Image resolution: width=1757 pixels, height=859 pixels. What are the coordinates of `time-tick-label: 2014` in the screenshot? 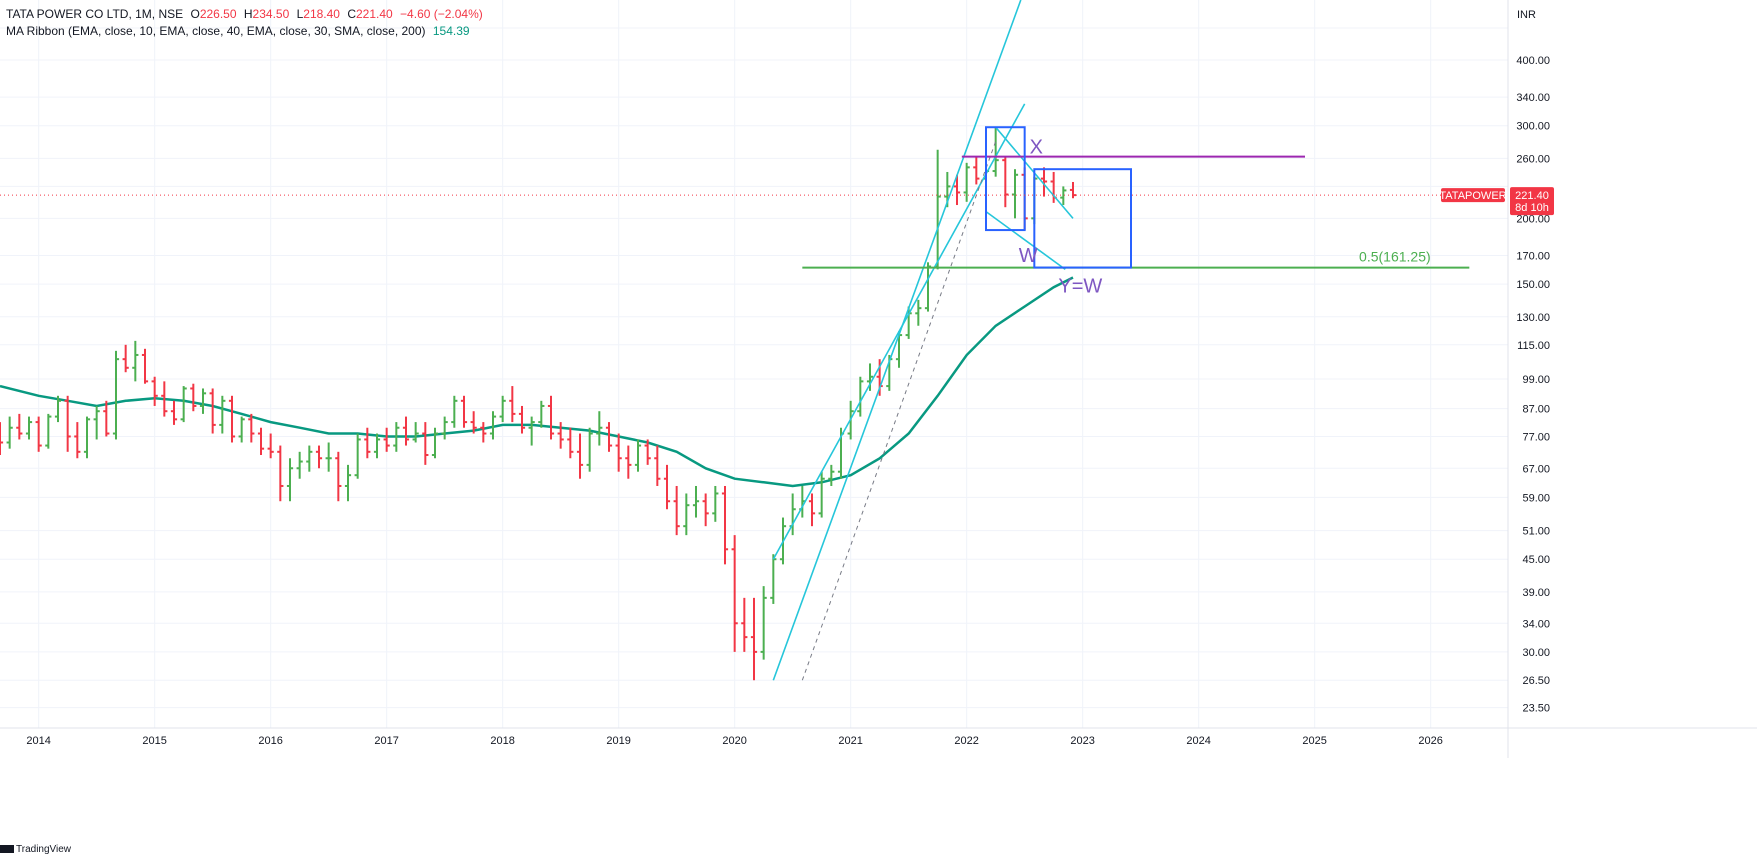 It's located at (38, 741).